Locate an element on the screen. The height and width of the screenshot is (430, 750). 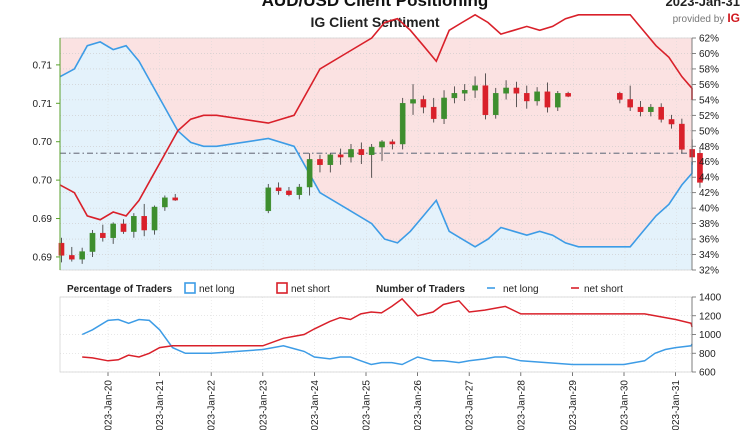
traders-net-long-line is located at coordinates (387, 342).